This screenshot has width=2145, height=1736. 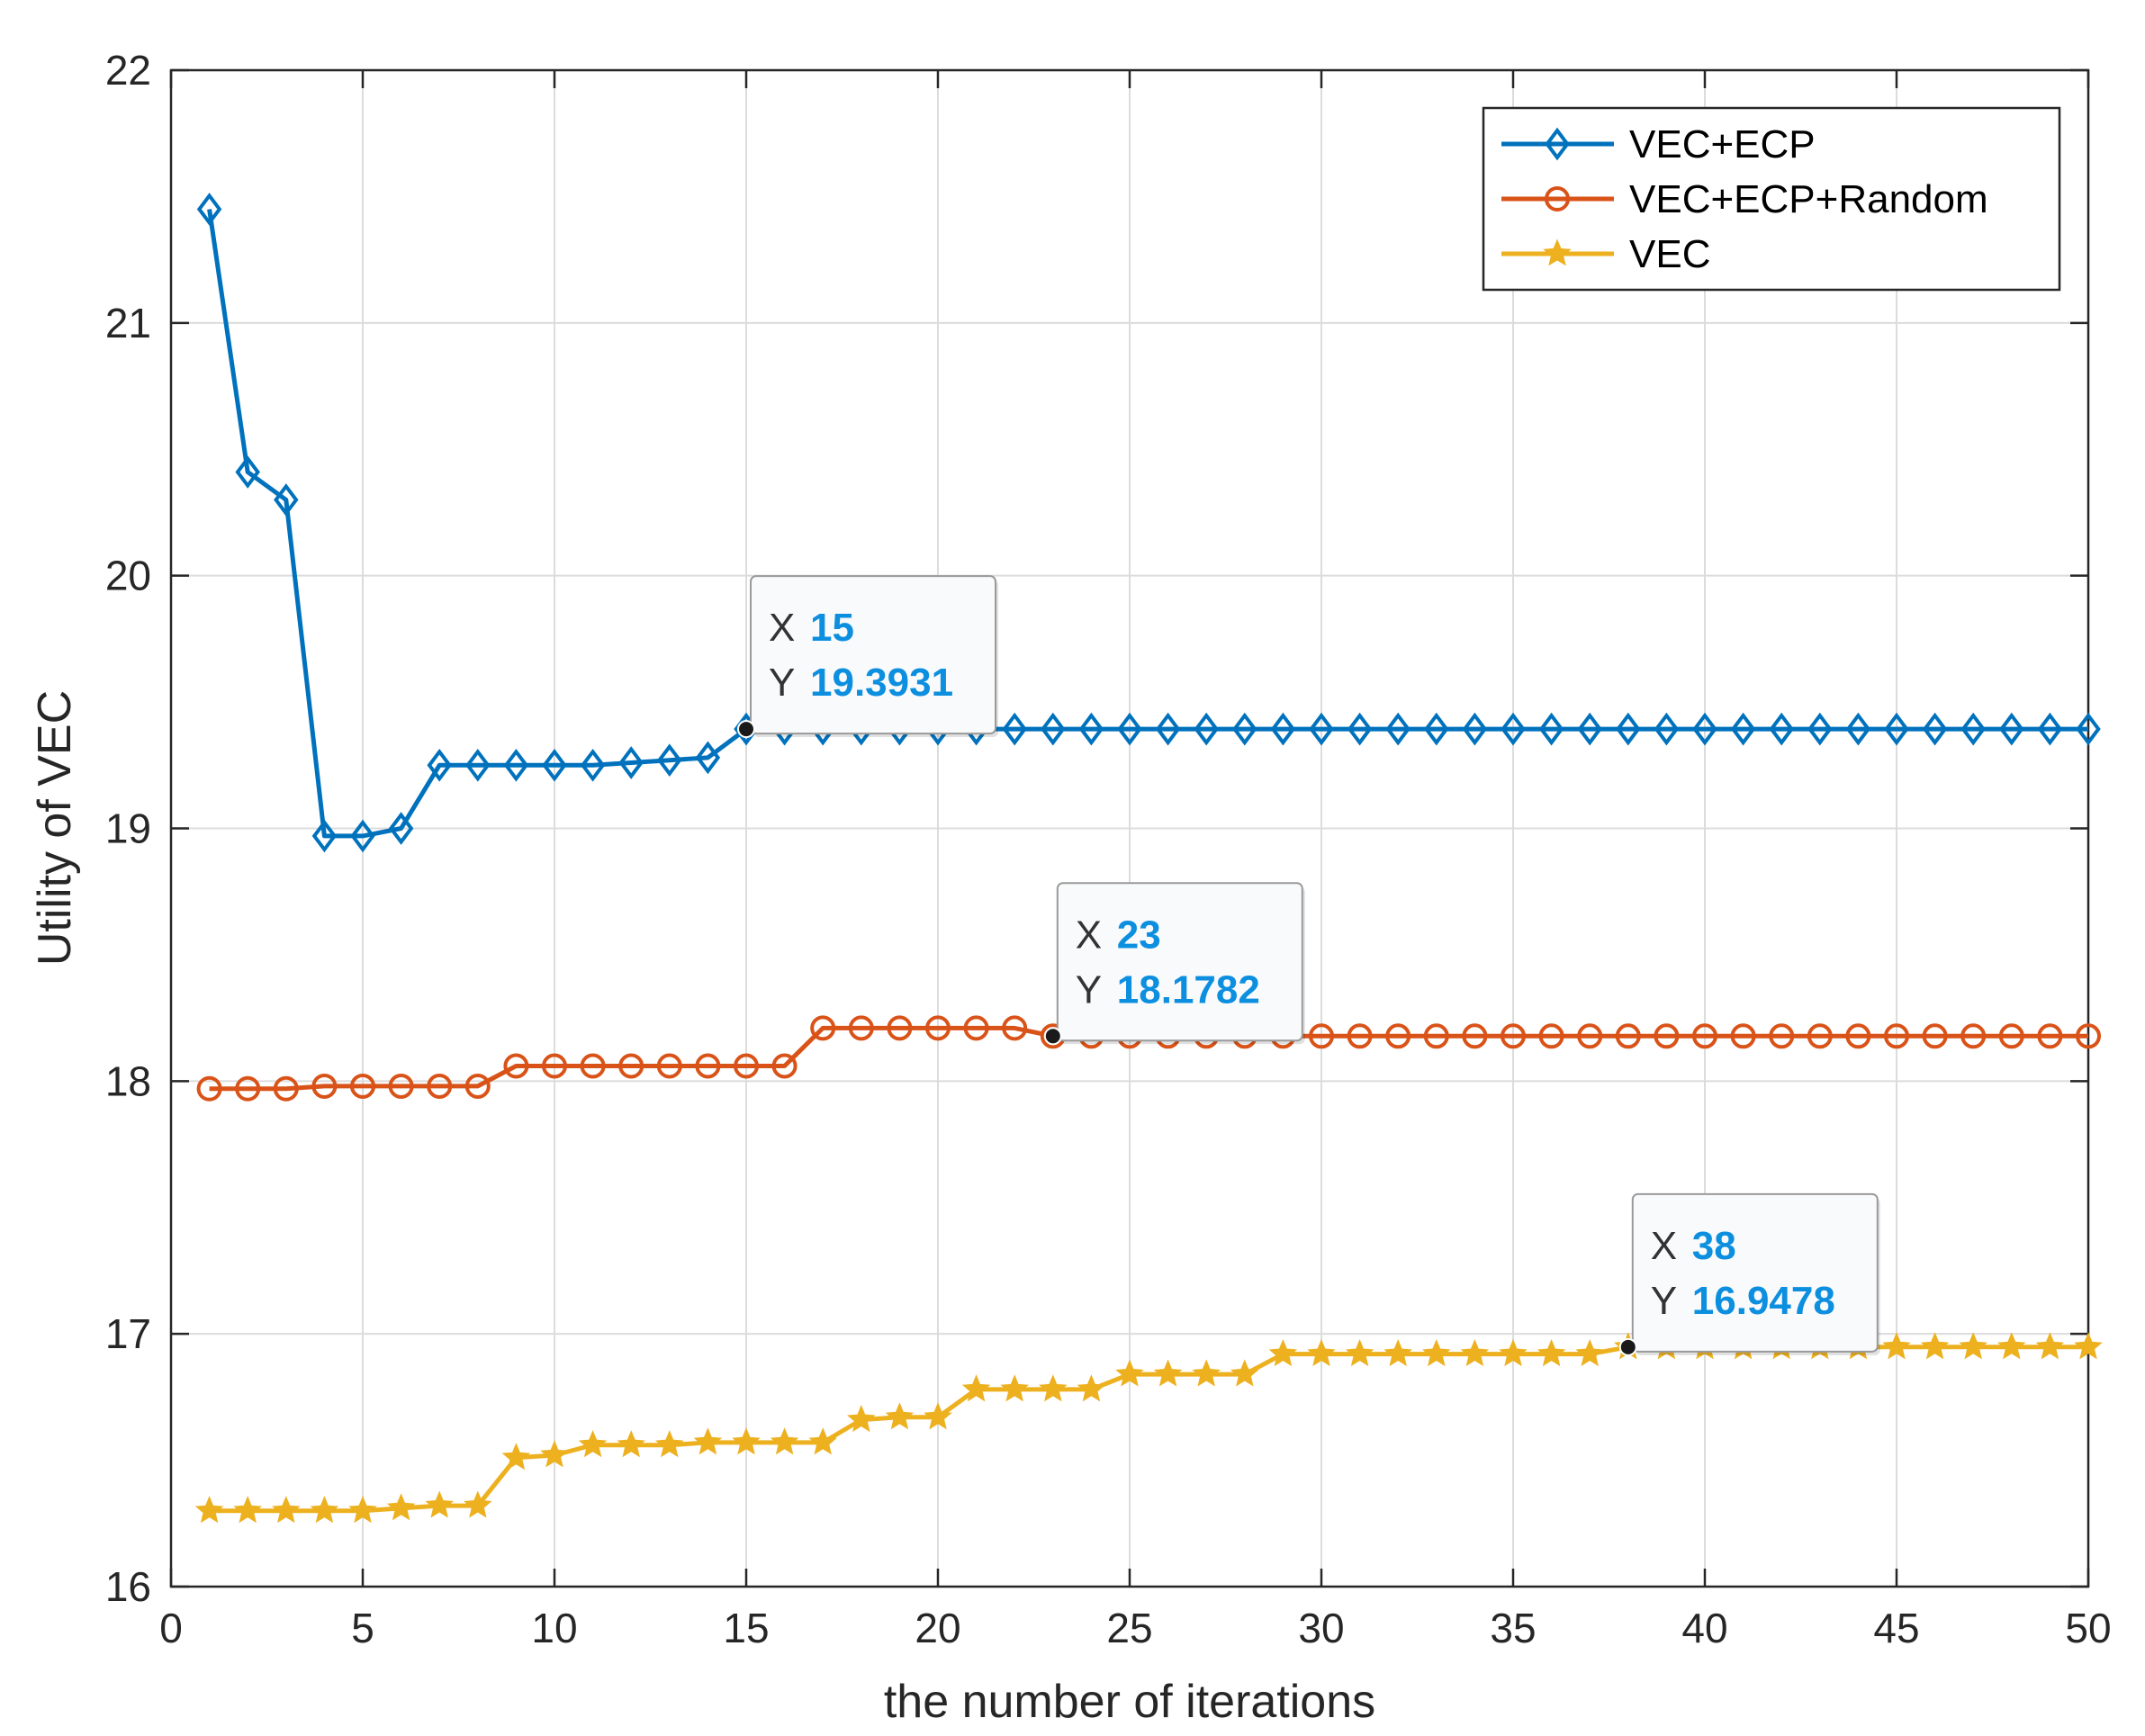 What do you see at coordinates (1129, 1702) in the screenshot?
I see `x-axis-title: the number of iterations` at bounding box center [1129, 1702].